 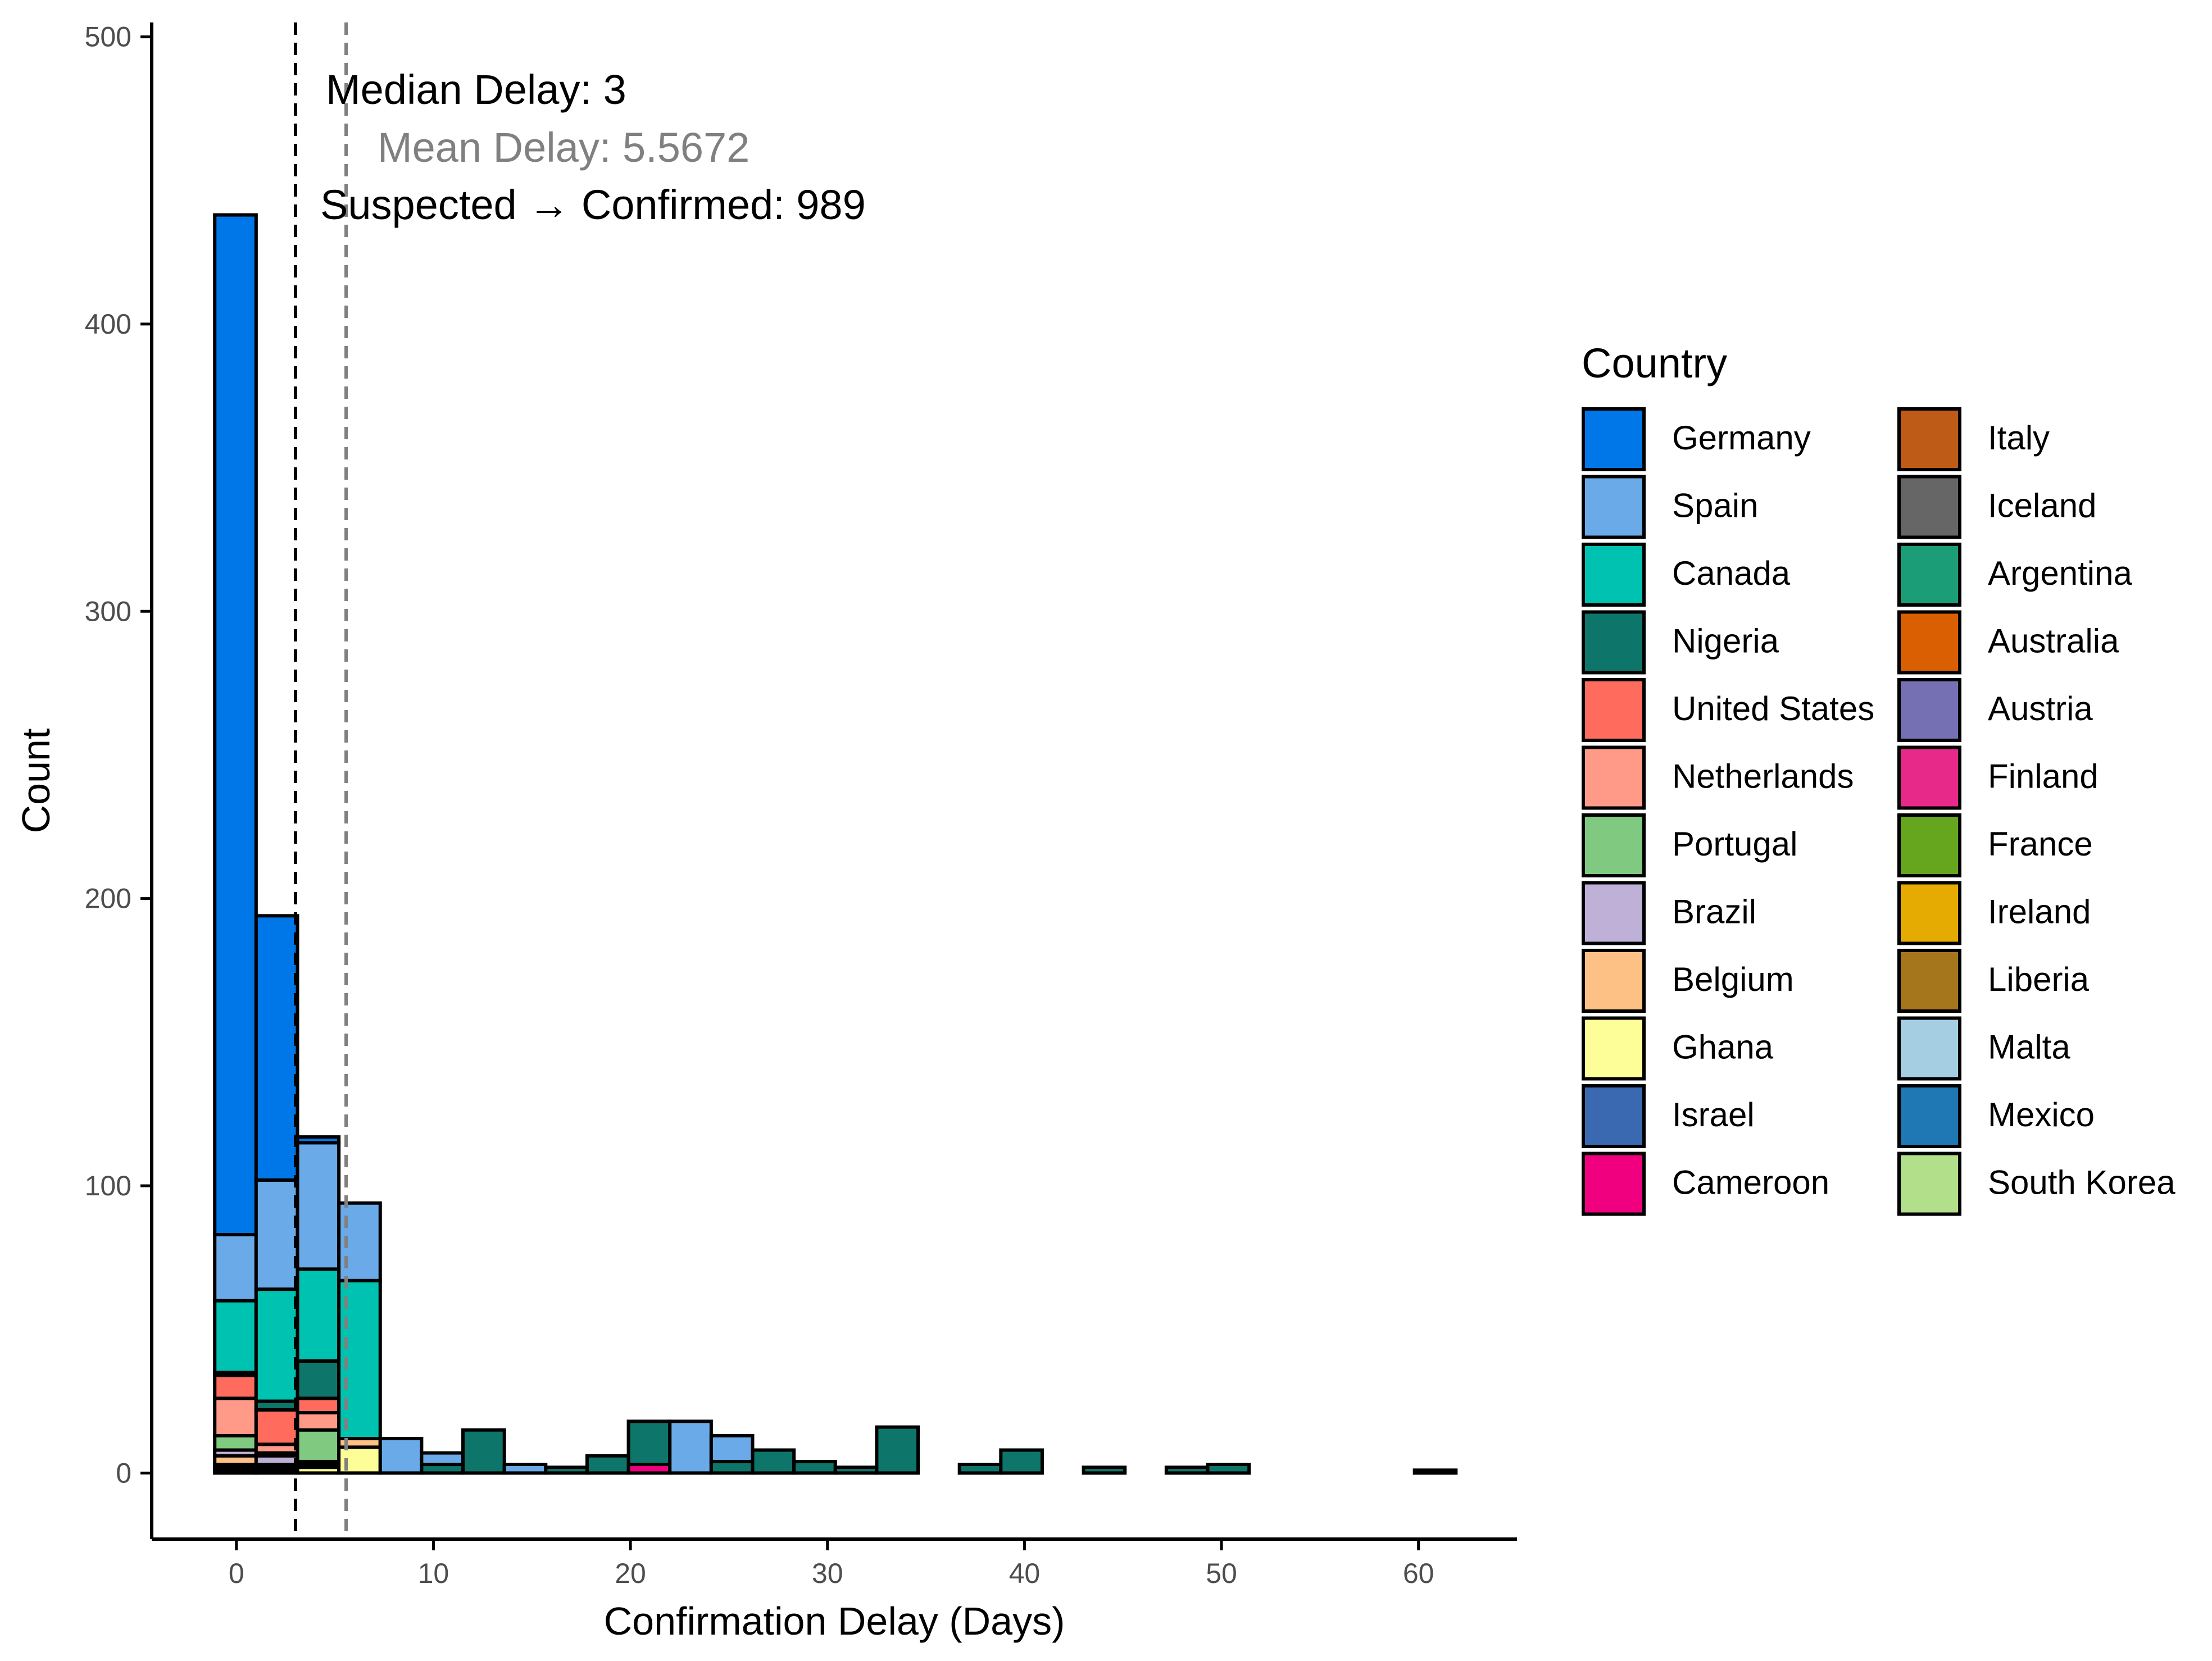 I want to click on bar-segment: United States: 5, so click(x=318, y=1406).